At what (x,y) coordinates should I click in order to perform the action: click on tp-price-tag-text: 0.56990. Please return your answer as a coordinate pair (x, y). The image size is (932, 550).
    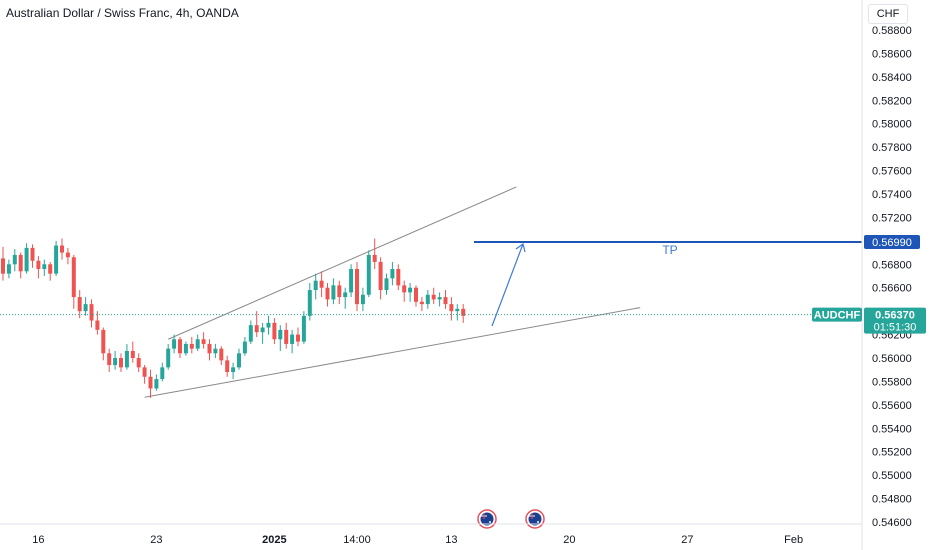
    Looking at the image, I should click on (892, 243).